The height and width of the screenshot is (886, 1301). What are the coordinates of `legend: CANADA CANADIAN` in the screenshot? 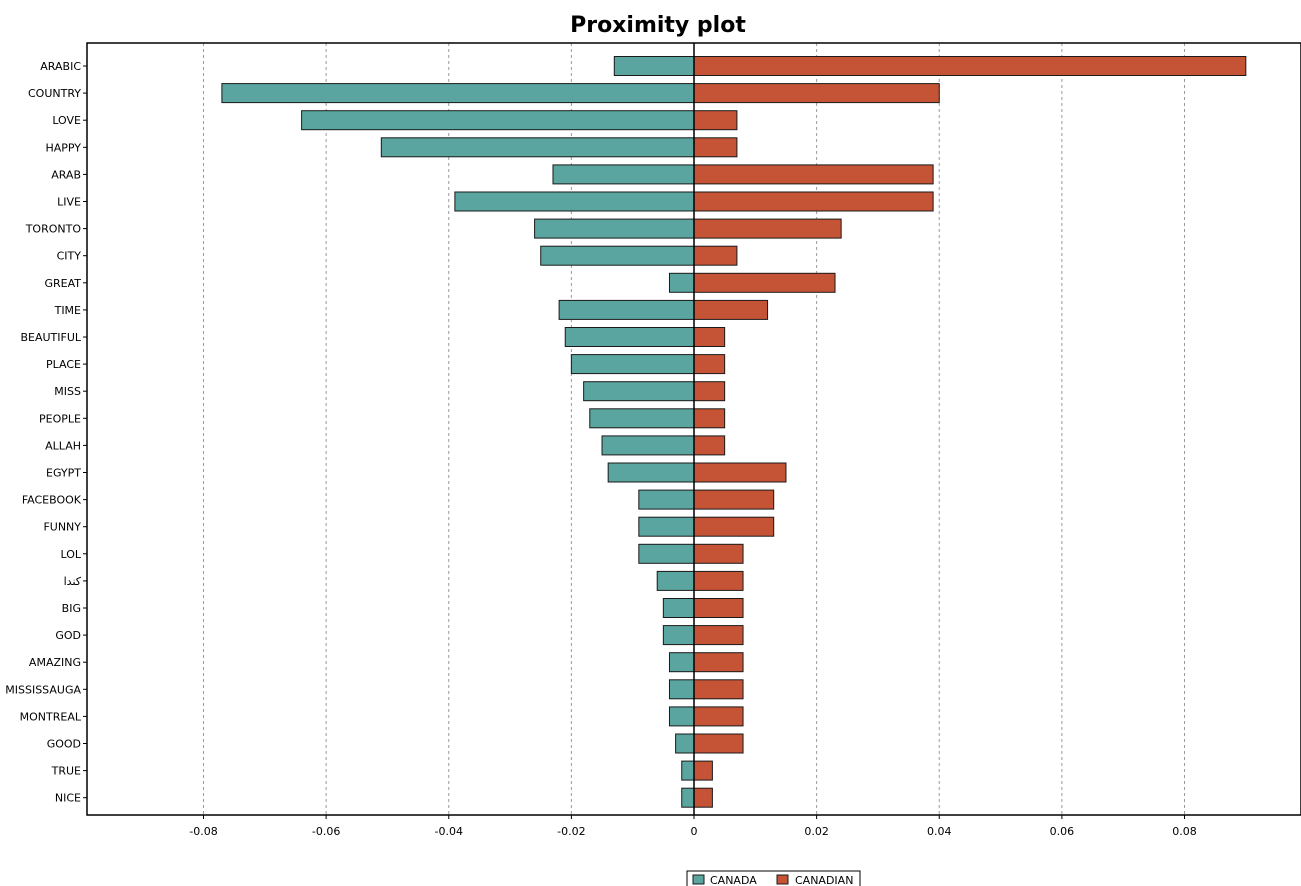 It's located at (773, 878).